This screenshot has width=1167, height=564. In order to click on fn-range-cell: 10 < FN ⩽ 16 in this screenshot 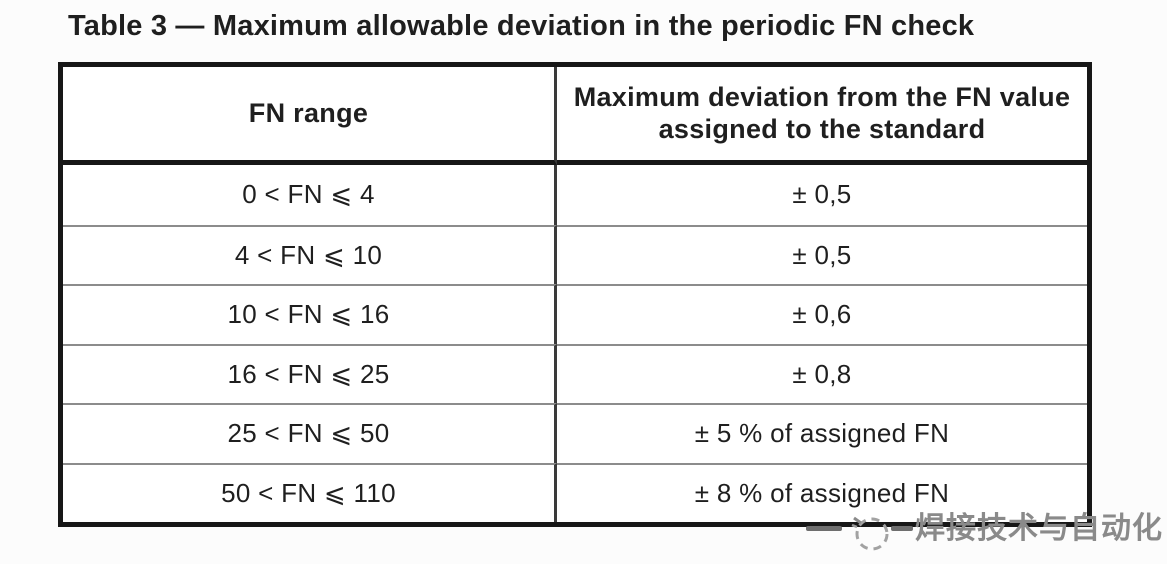, I will do `click(310, 314)`.